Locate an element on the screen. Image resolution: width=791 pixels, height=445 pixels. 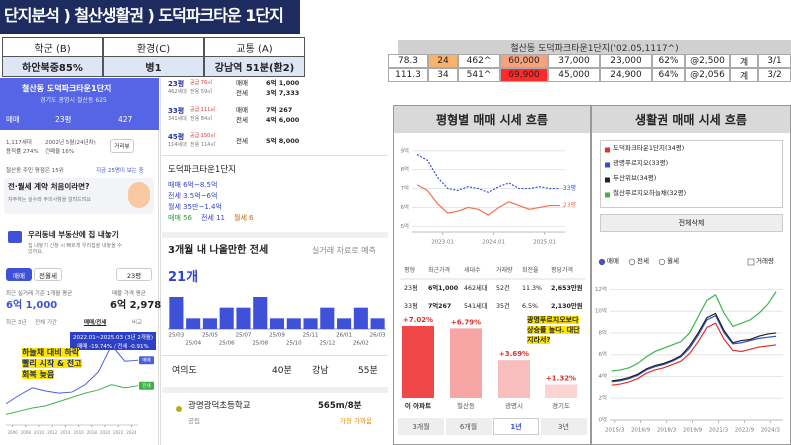
size-info: 공급 76㎡ is located at coordinates (201, 83).